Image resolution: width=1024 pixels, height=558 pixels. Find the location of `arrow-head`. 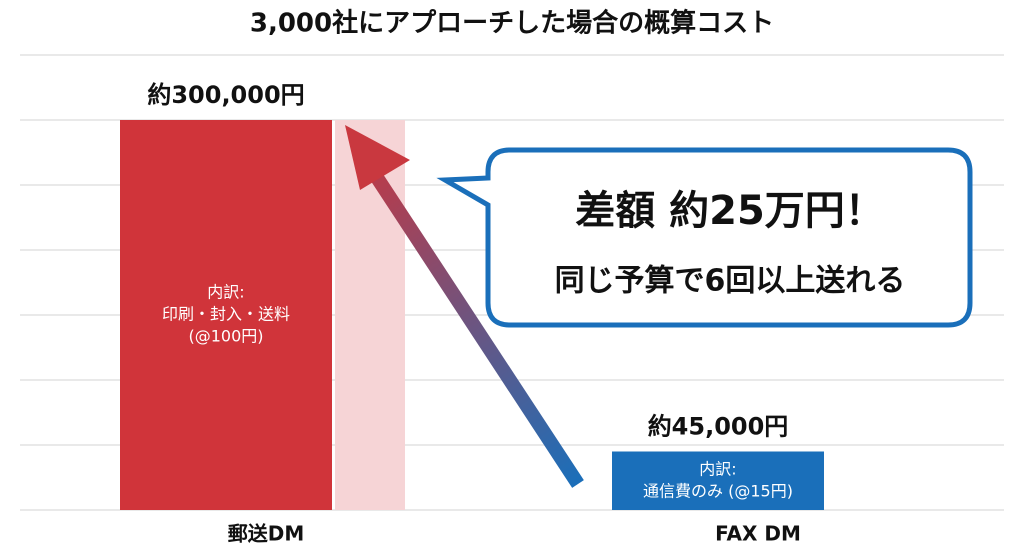

arrow-head is located at coordinates (377, 157).